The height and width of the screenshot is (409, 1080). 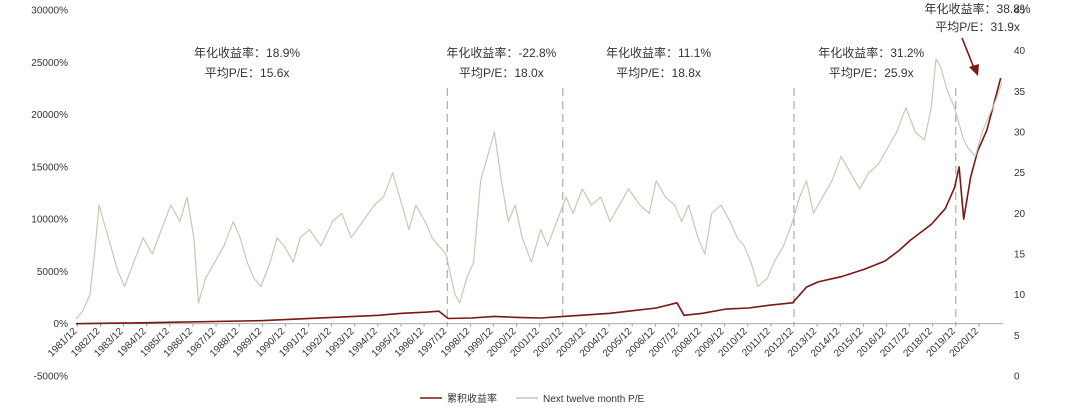 What do you see at coordinates (1020, 133) in the screenshot?
I see `y-right-tick-label: 30` at bounding box center [1020, 133].